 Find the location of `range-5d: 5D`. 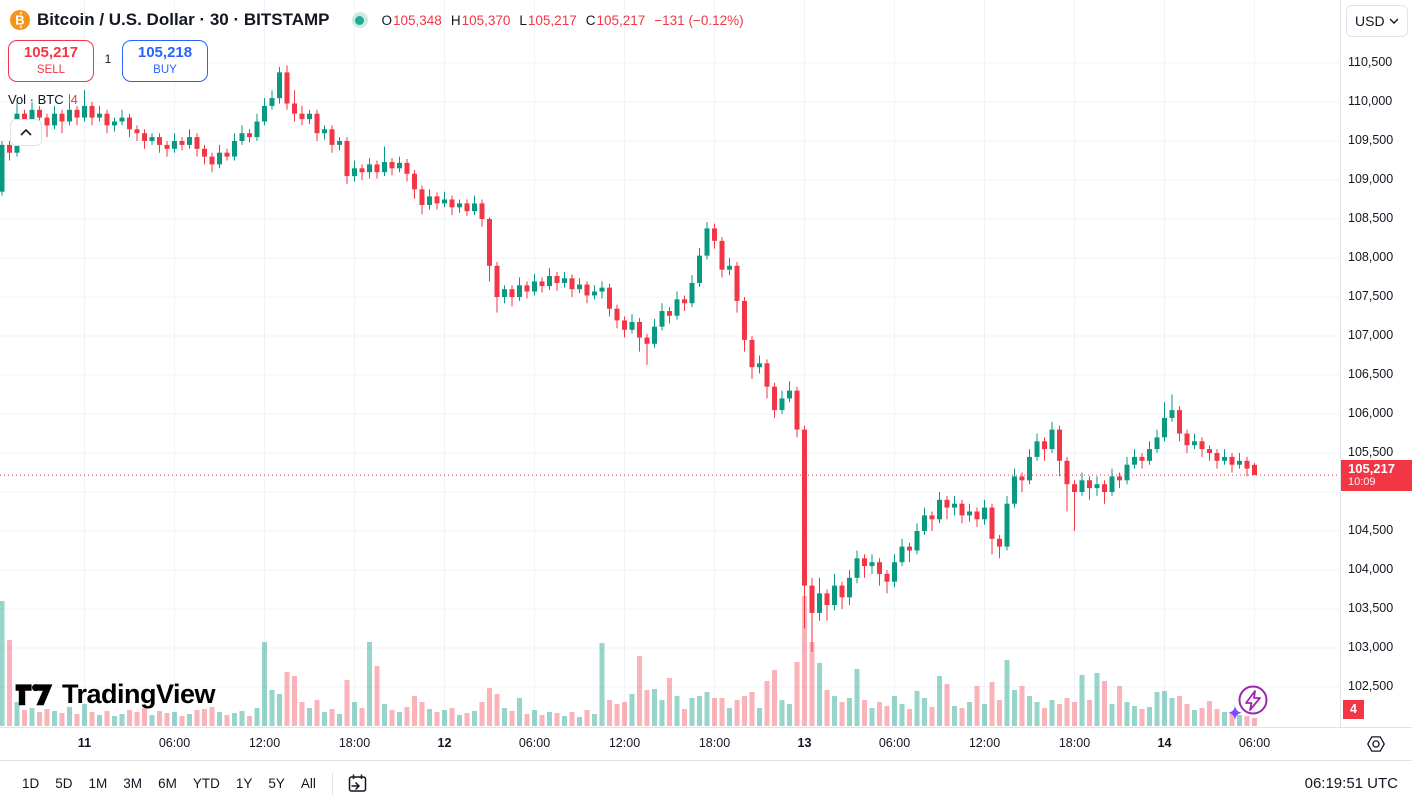

range-5d: 5D is located at coordinates (64, 783).